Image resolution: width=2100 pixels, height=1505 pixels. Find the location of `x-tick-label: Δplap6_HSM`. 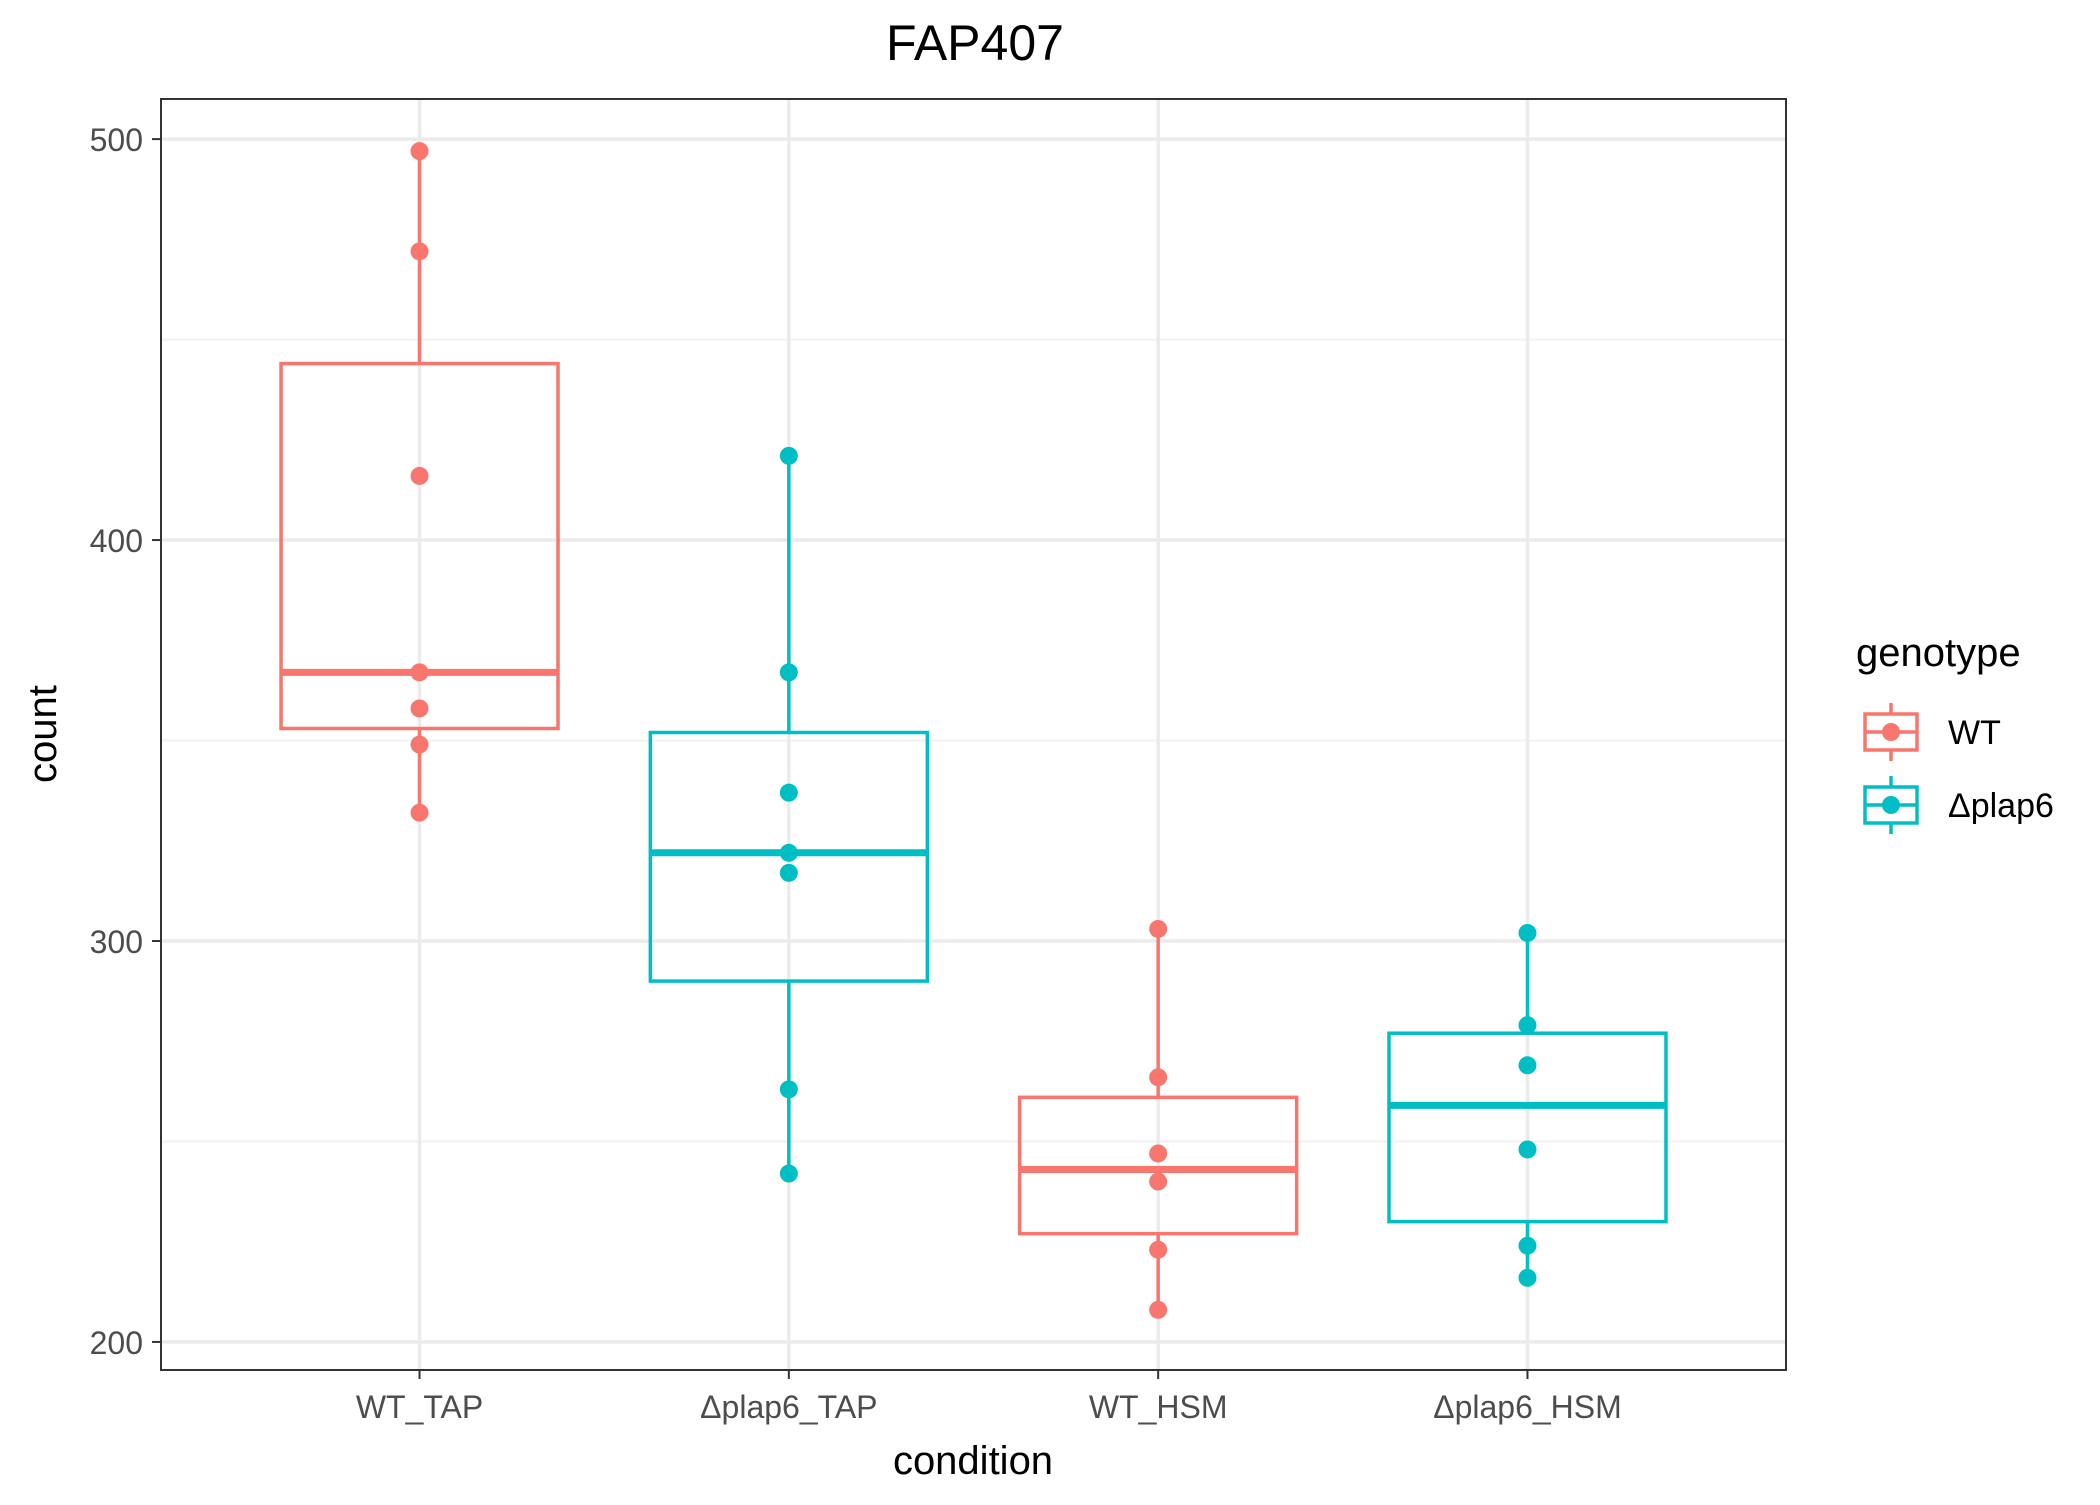

x-tick-label: Δplap6_HSM is located at coordinates (1527, 1407).